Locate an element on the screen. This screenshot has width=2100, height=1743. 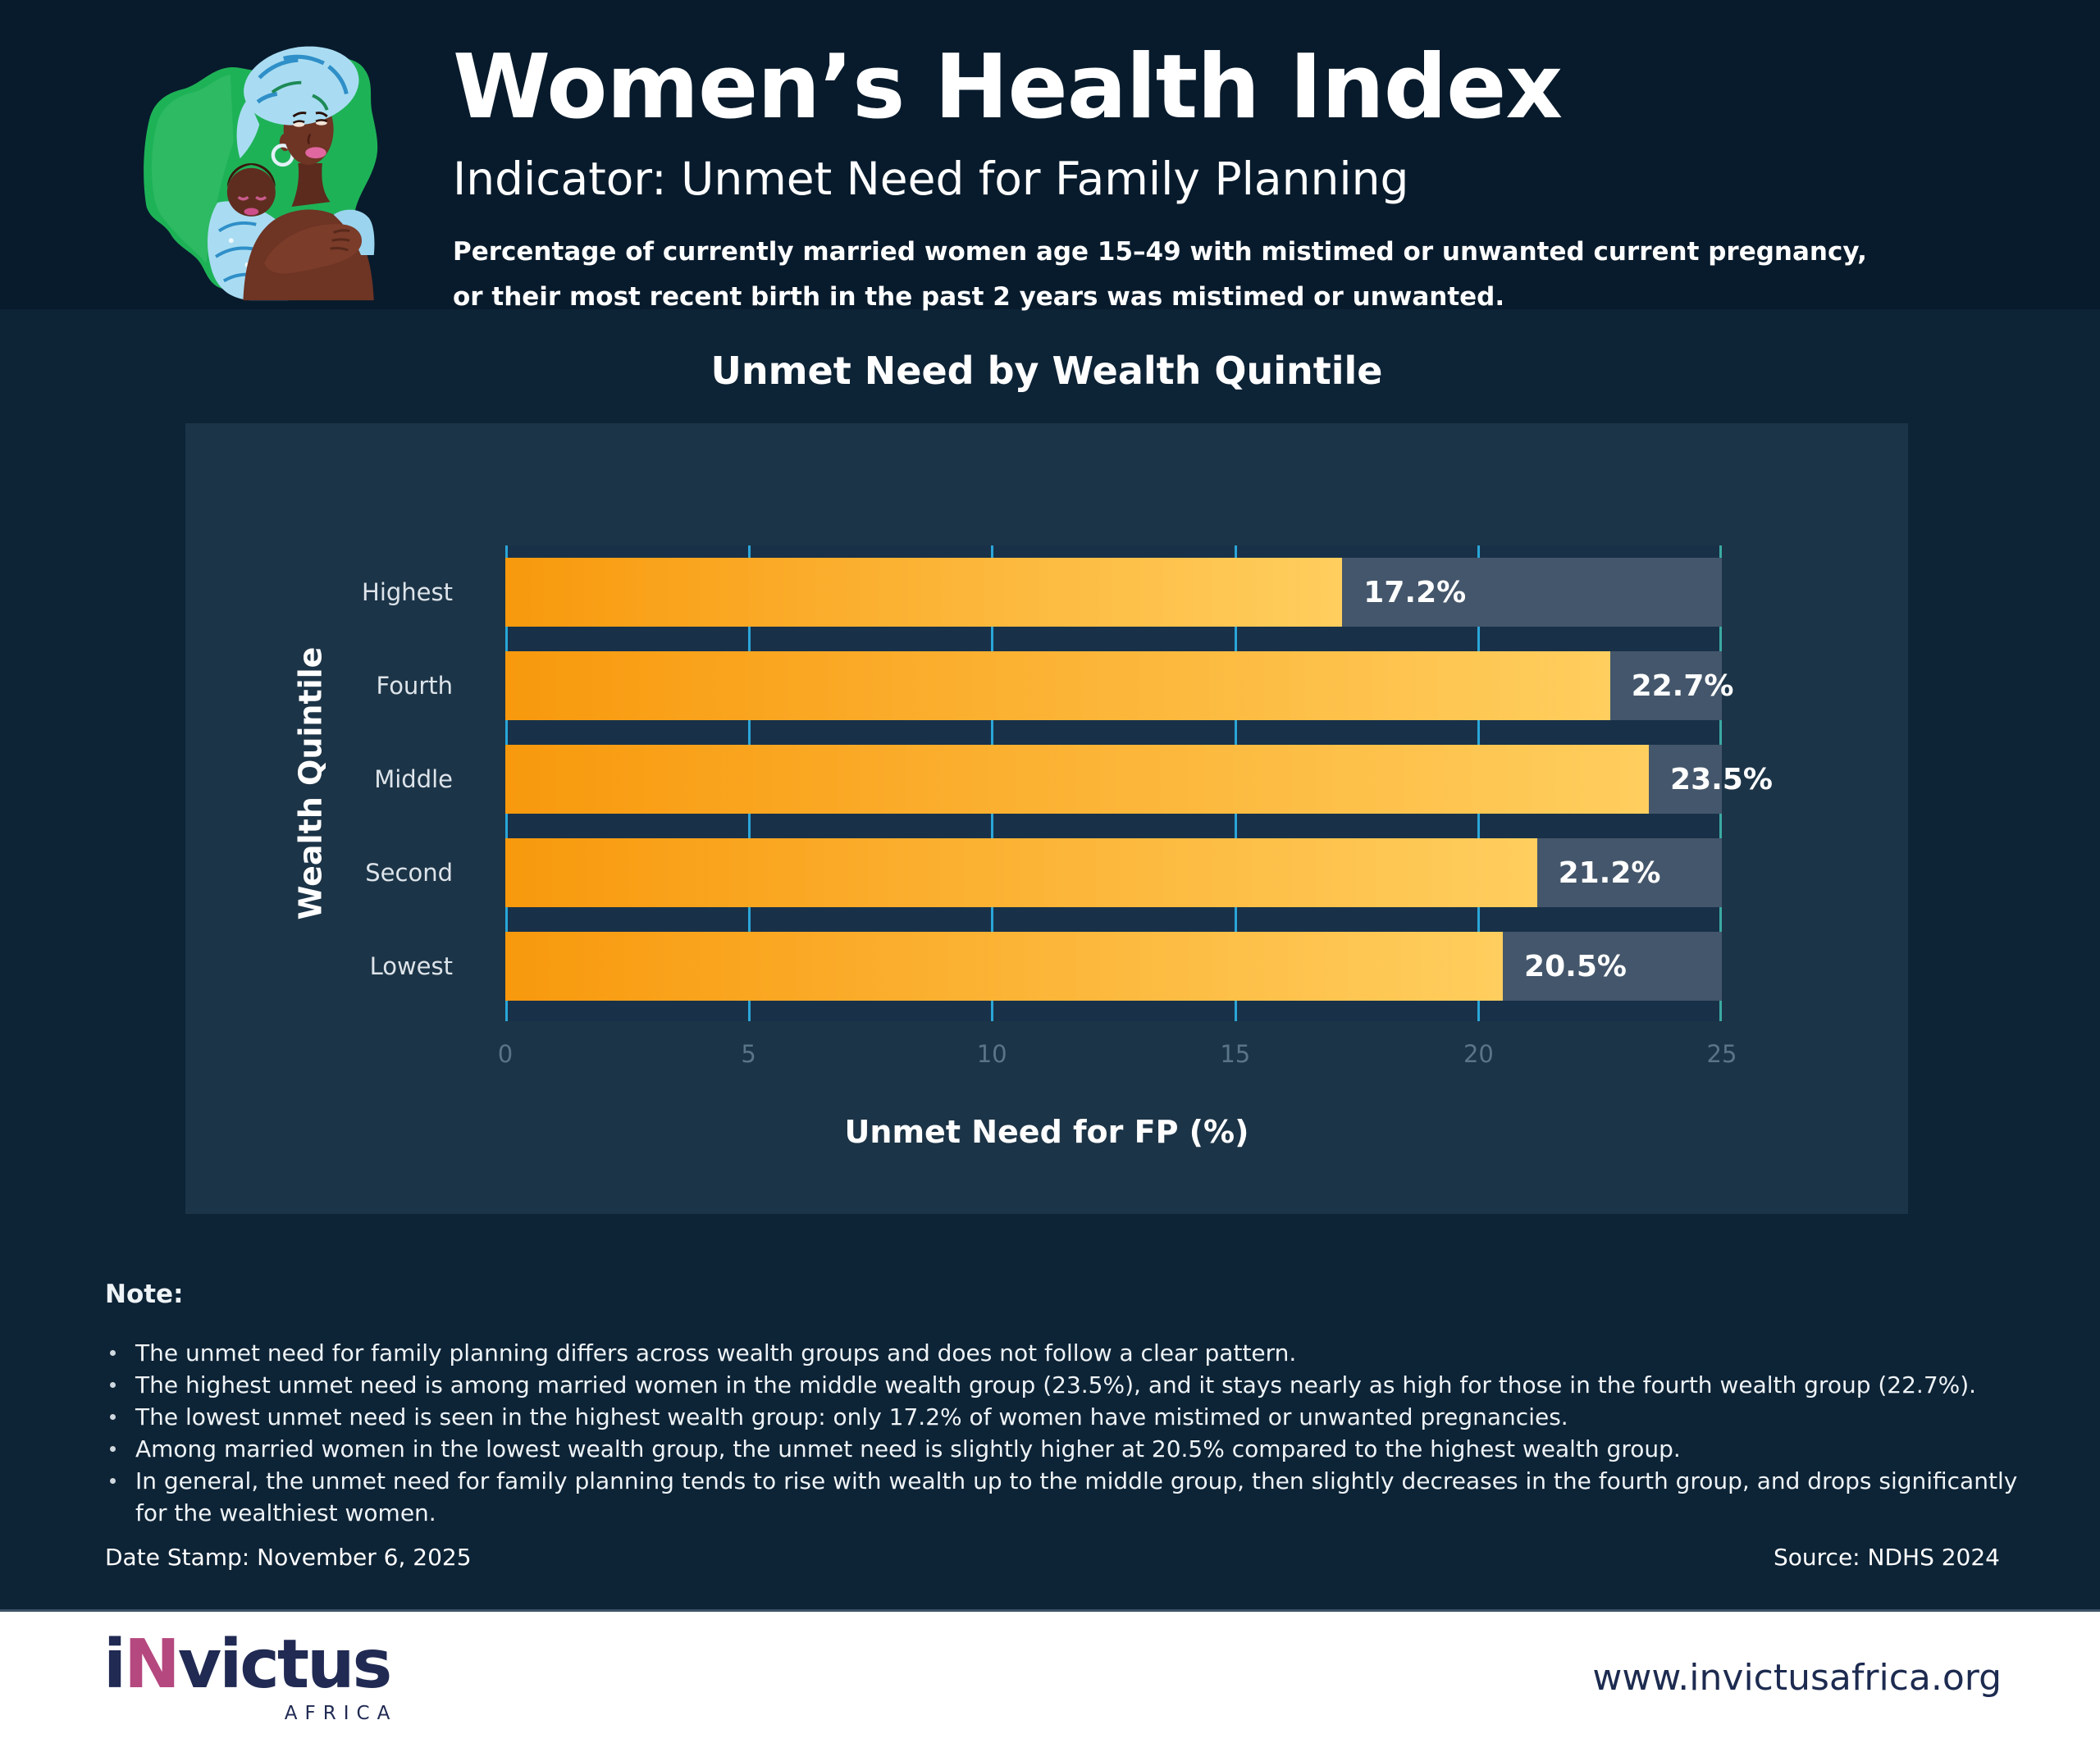
bar-row: Lowest 20.5% is located at coordinates (1046, 966).